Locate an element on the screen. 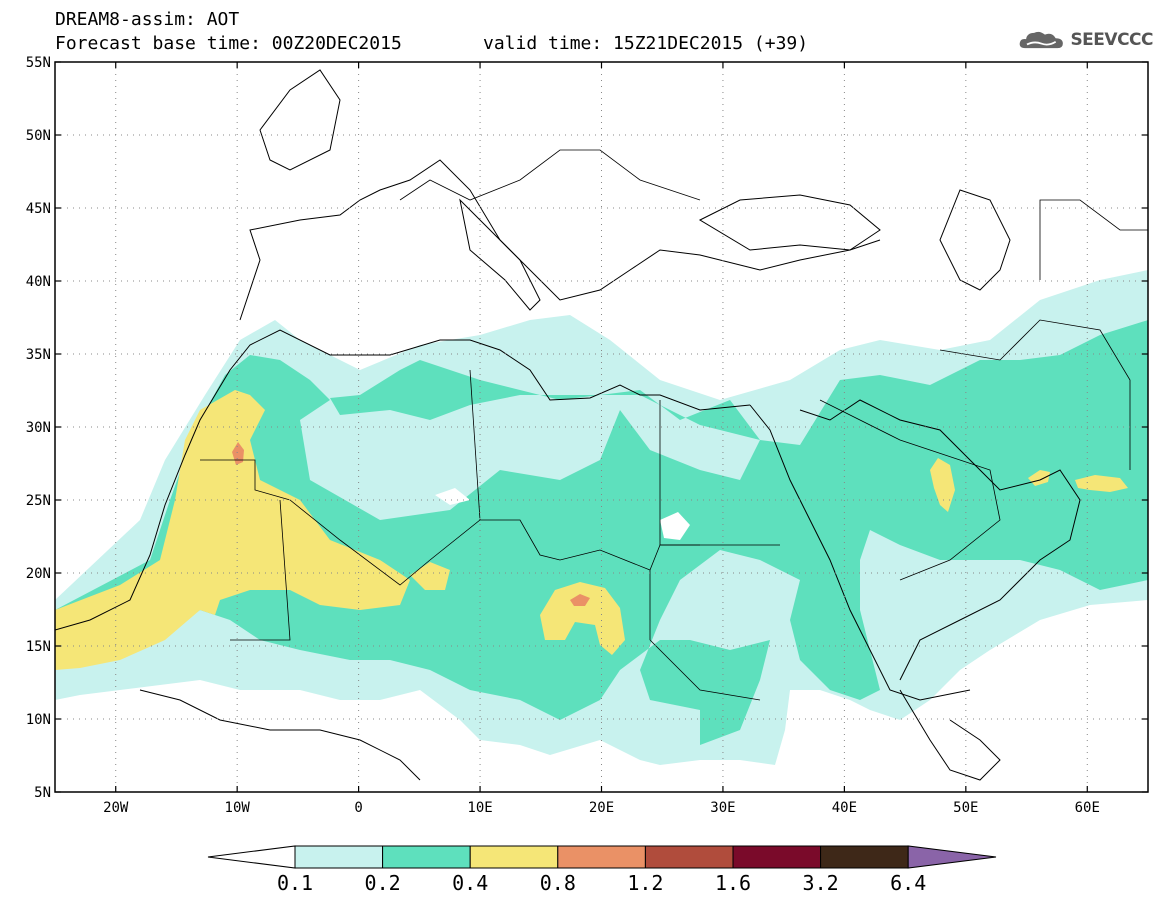  lon-labels: 20W 10W 0 10E 20E 30E 40E 50E 60E is located at coordinates (601, 808).